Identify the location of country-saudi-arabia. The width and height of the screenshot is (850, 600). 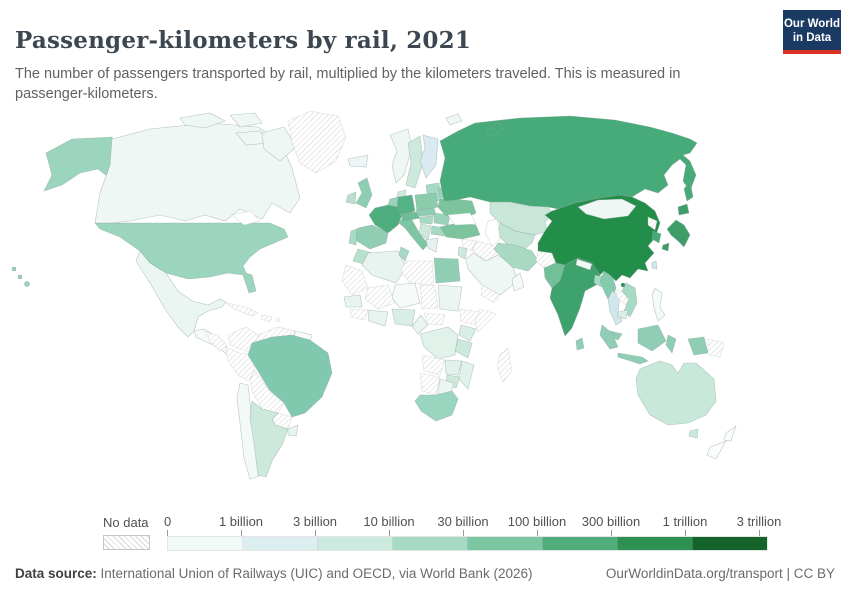
(492, 274).